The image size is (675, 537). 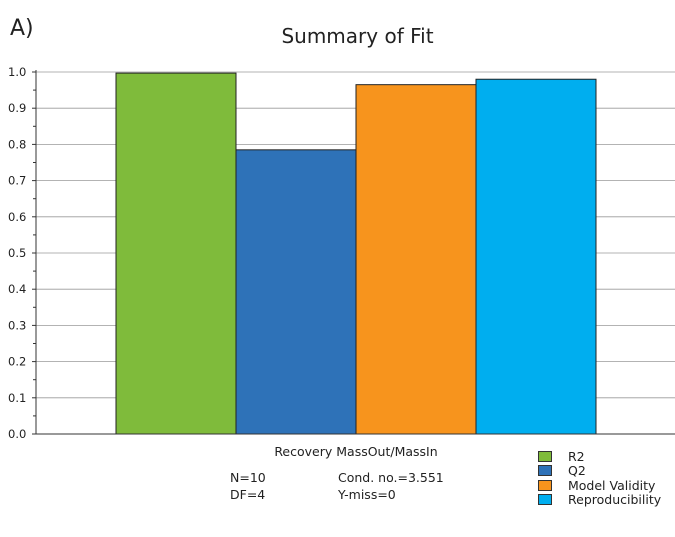 What do you see at coordinates (296, 292) in the screenshot?
I see `bar-q2` at bounding box center [296, 292].